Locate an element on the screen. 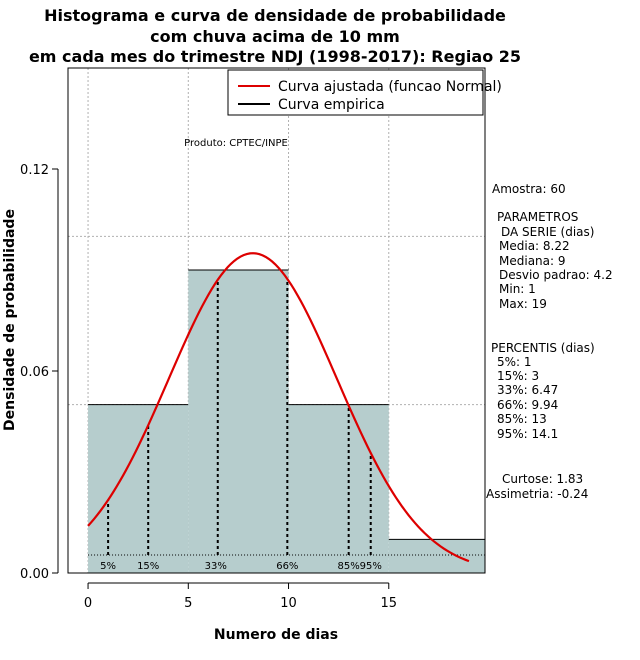 The height and width of the screenshot is (660, 640). stats-text: 85%: 13 is located at coordinates (522, 419).